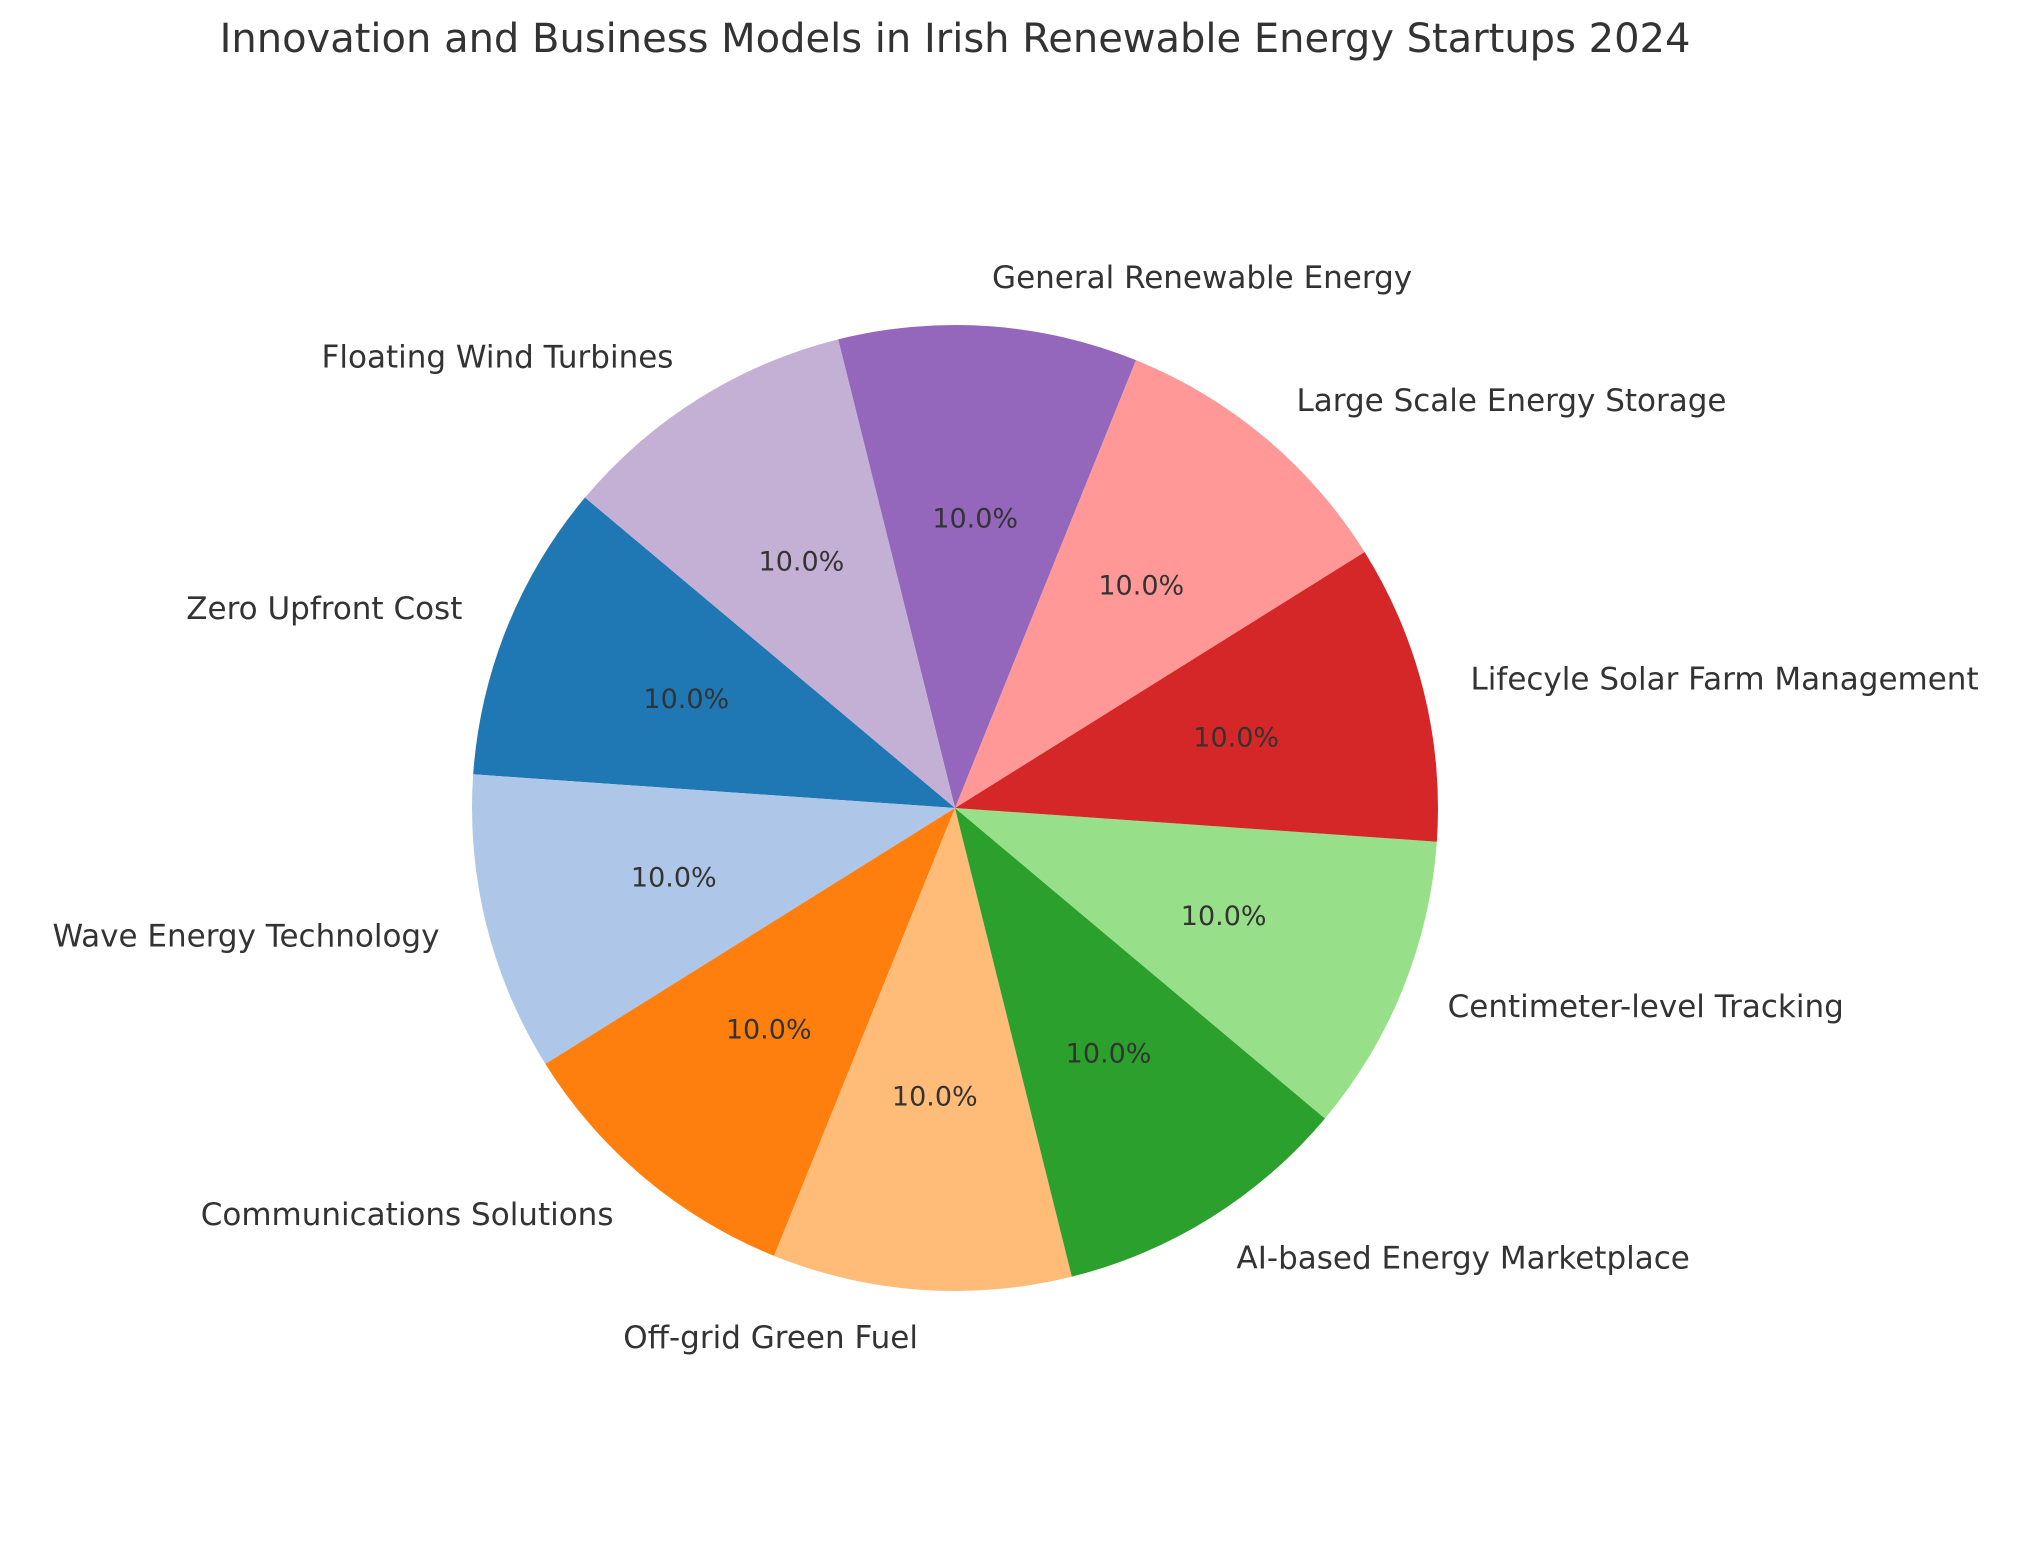 The height and width of the screenshot is (1567, 2029). Describe the element at coordinates (1463, 1259) in the screenshot. I see `slice-label: AI-based Energy Marketplace` at that location.